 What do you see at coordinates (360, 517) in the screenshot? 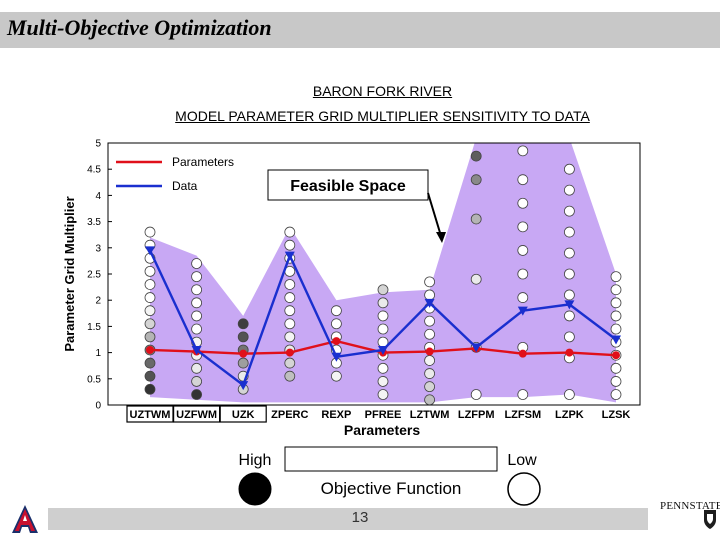
I see `page-number: 13` at bounding box center [360, 517].